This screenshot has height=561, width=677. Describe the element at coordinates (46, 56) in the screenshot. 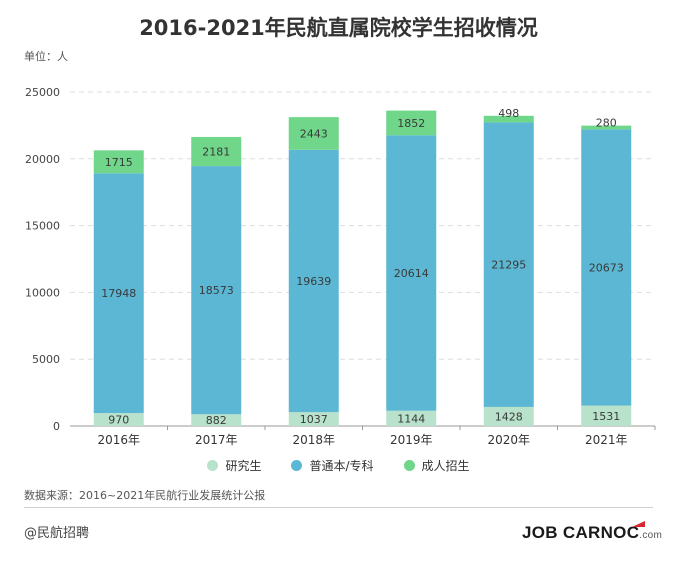

I see `unit-label: 单位：人` at that location.